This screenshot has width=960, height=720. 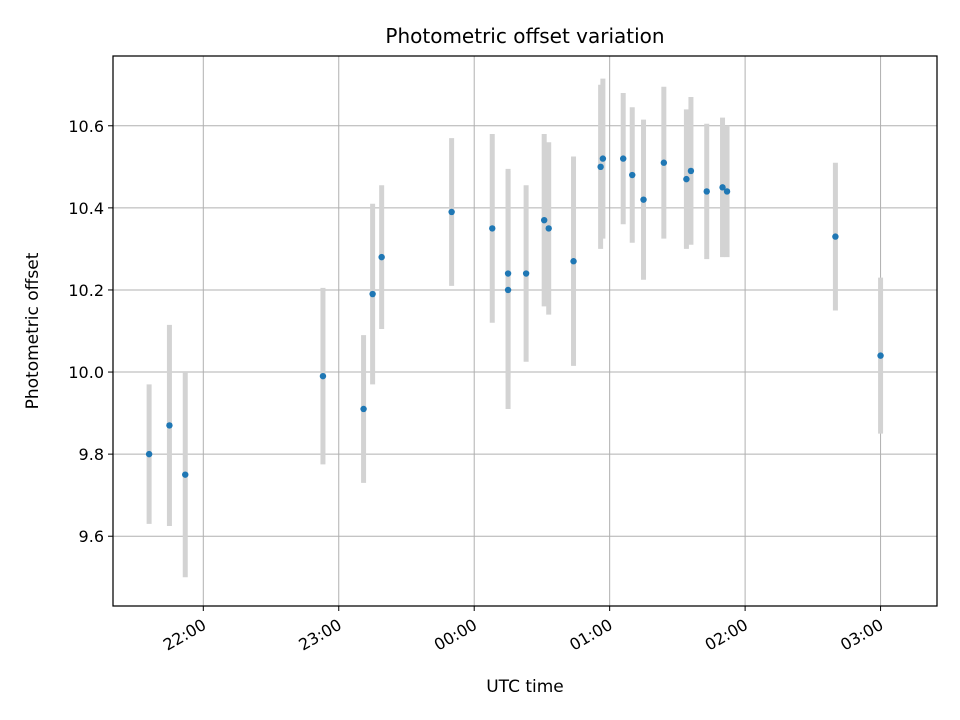 What do you see at coordinates (524, 36) in the screenshot?
I see `chart-title: Photometric offset variation` at bounding box center [524, 36].